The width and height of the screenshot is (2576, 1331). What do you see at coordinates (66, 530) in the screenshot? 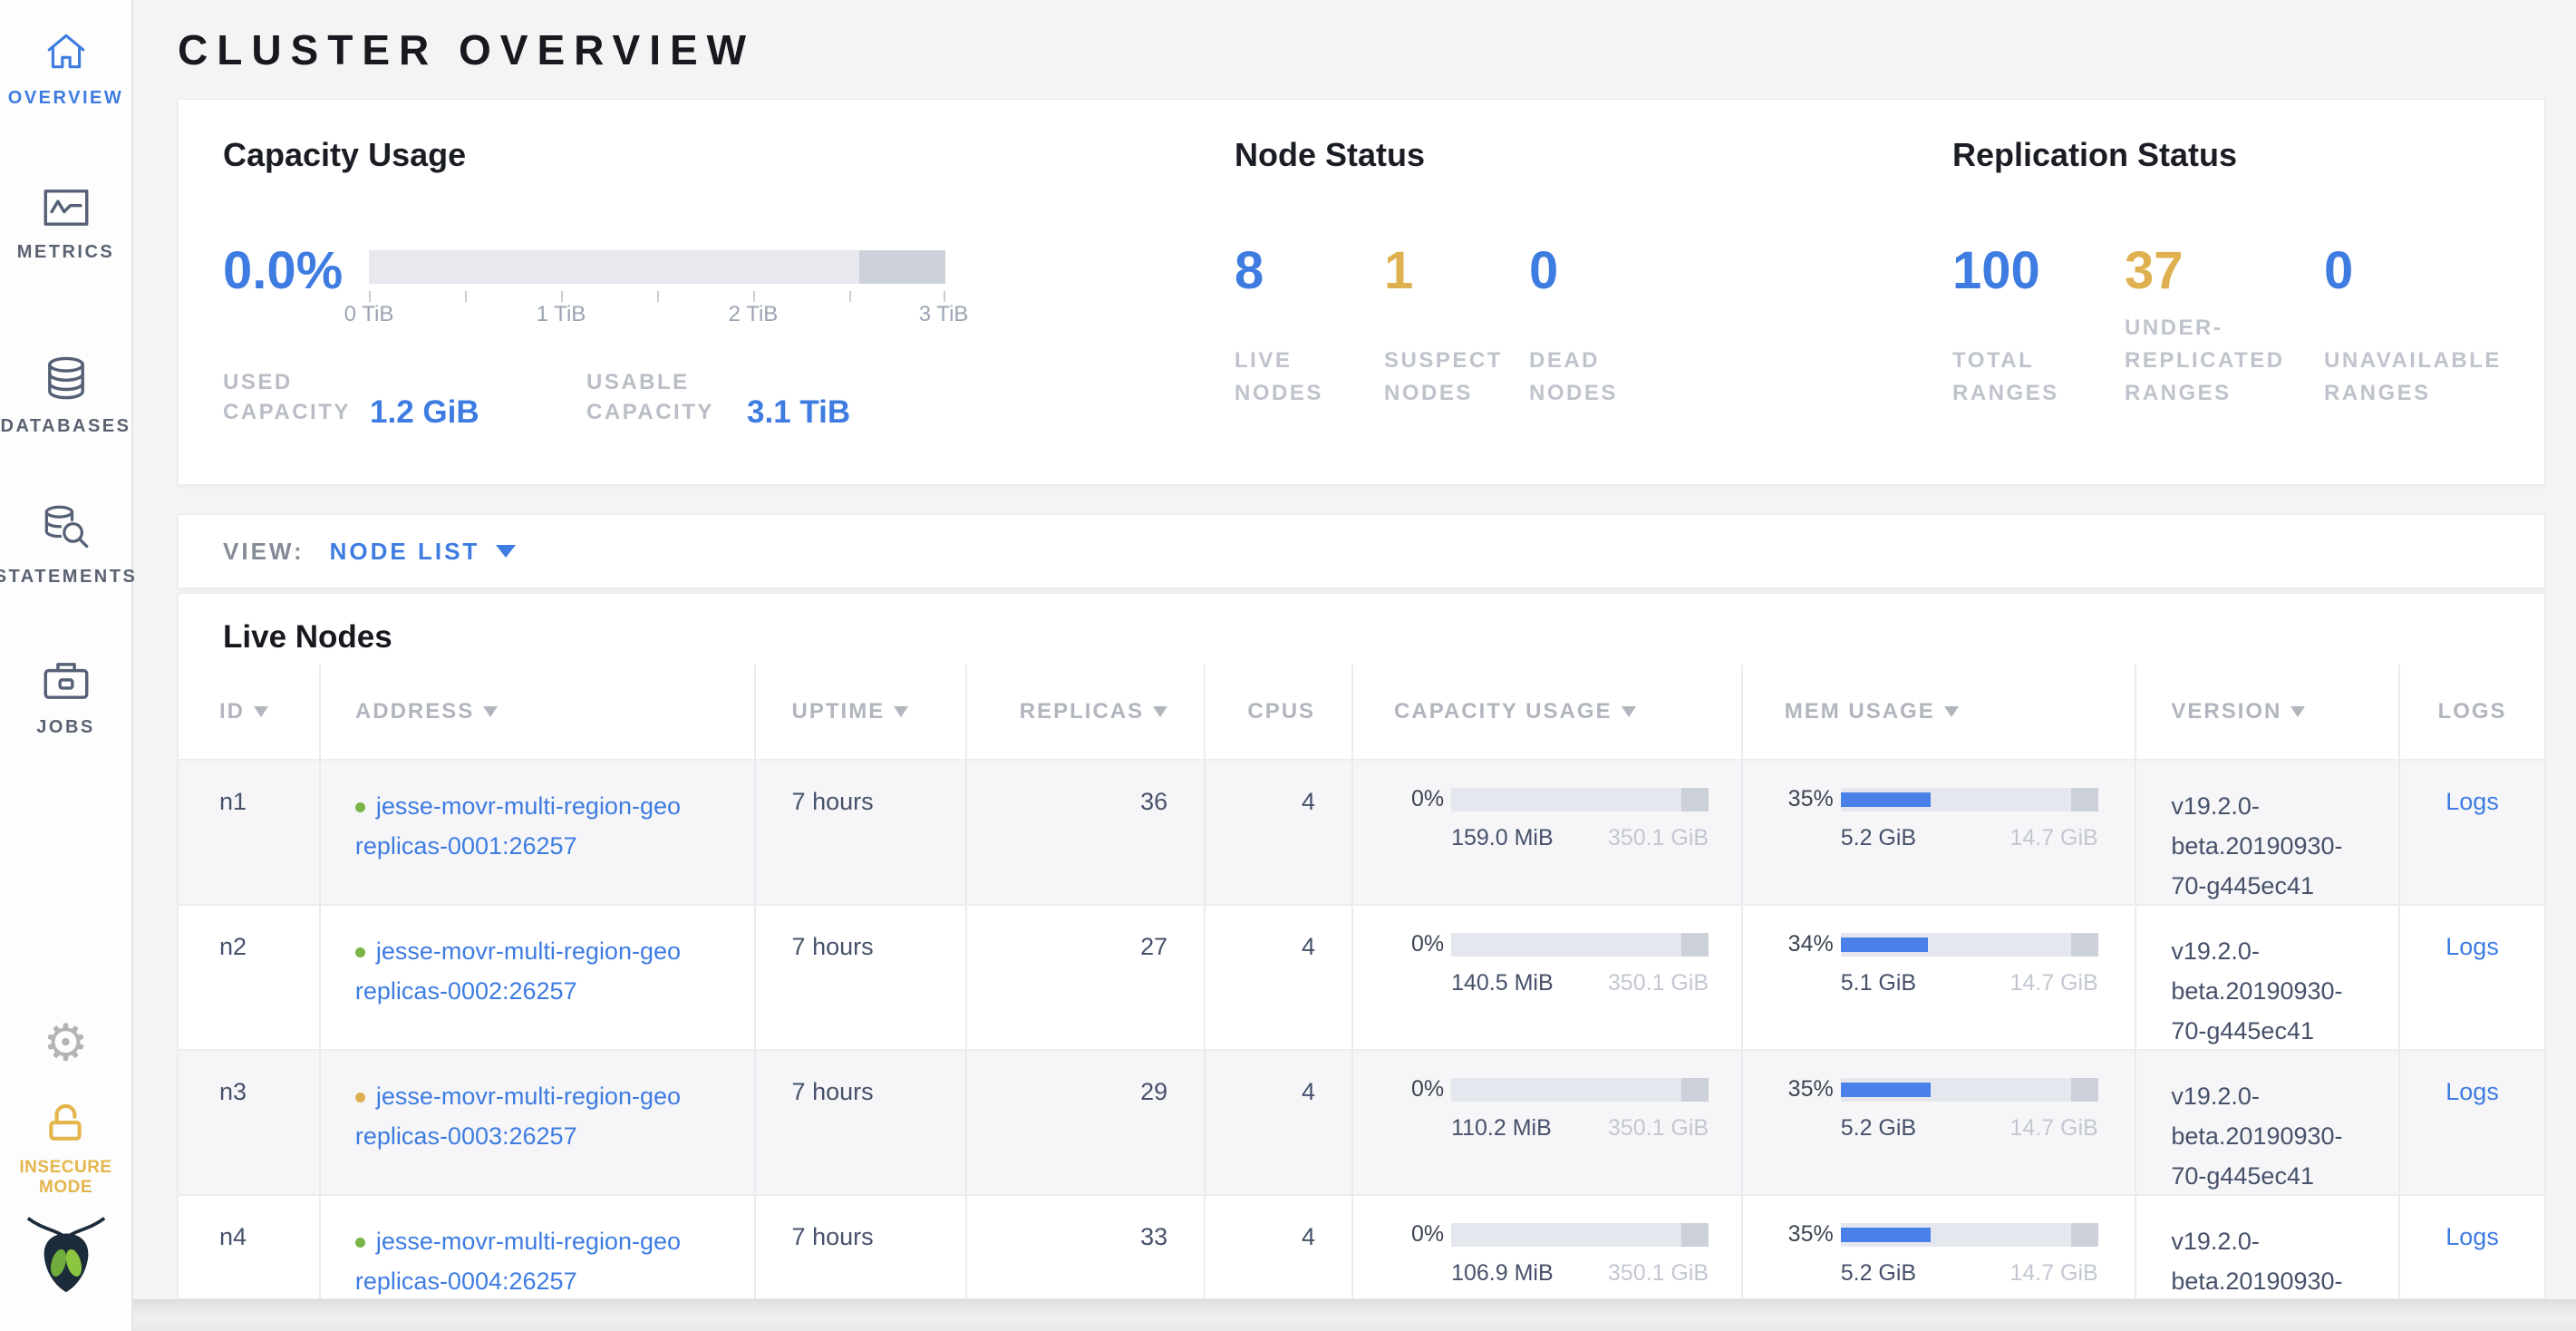
I see `statements-icon` at bounding box center [66, 530].